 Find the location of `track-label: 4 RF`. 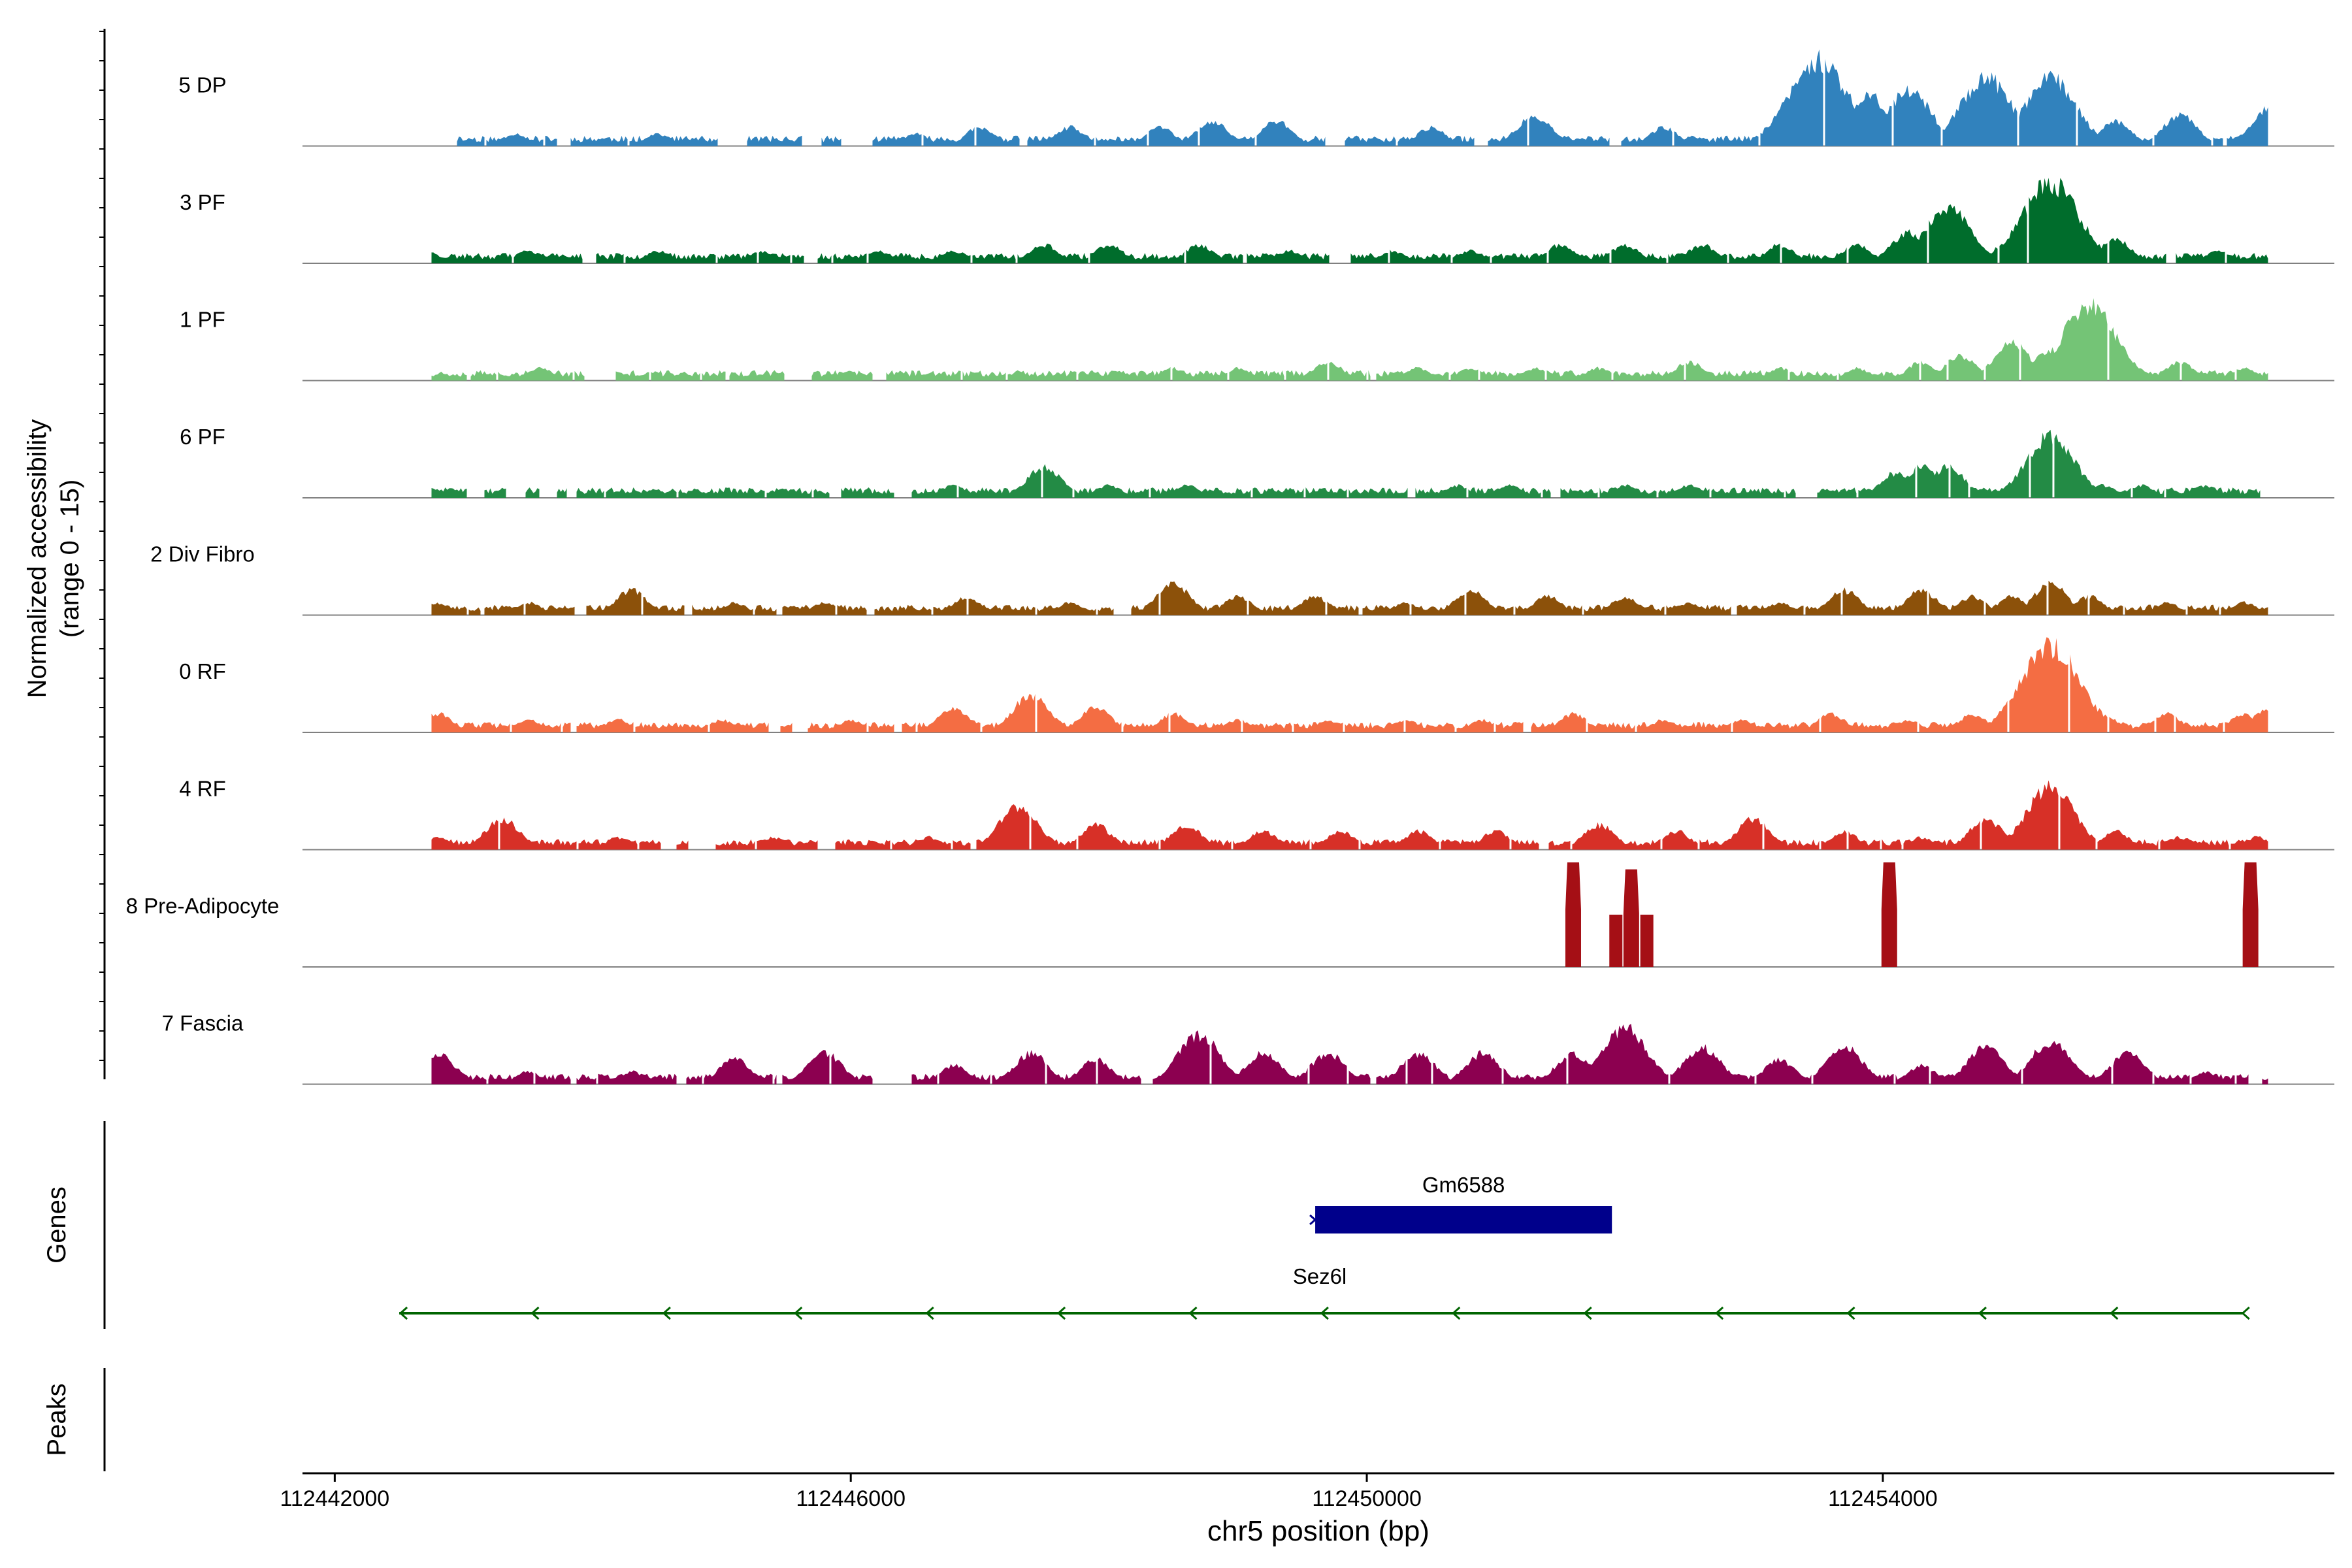

track-label: 4 RF is located at coordinates (202, 789).